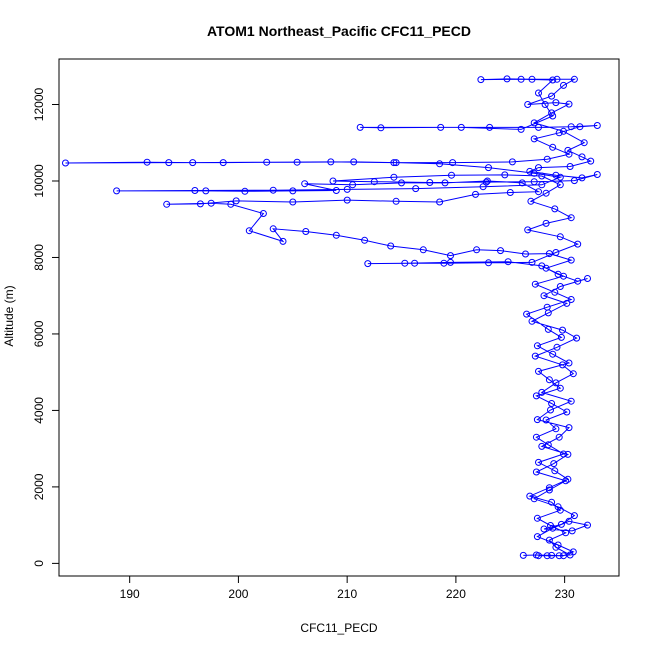 The width and height of the screenshot is (650, 655). Describe the element at coordinates (130, 594) in the screenshot. I see `x-tick-label: 190` at that location.